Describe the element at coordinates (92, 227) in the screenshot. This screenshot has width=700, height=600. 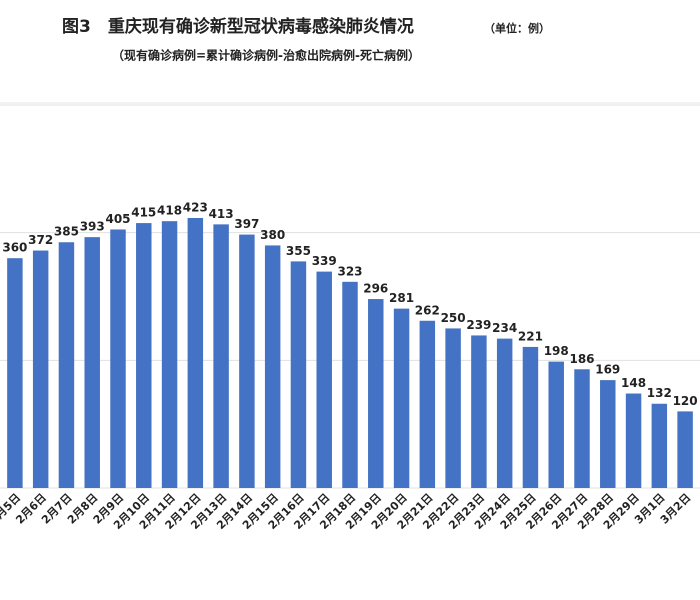
I see `value-label: 393` at that location.